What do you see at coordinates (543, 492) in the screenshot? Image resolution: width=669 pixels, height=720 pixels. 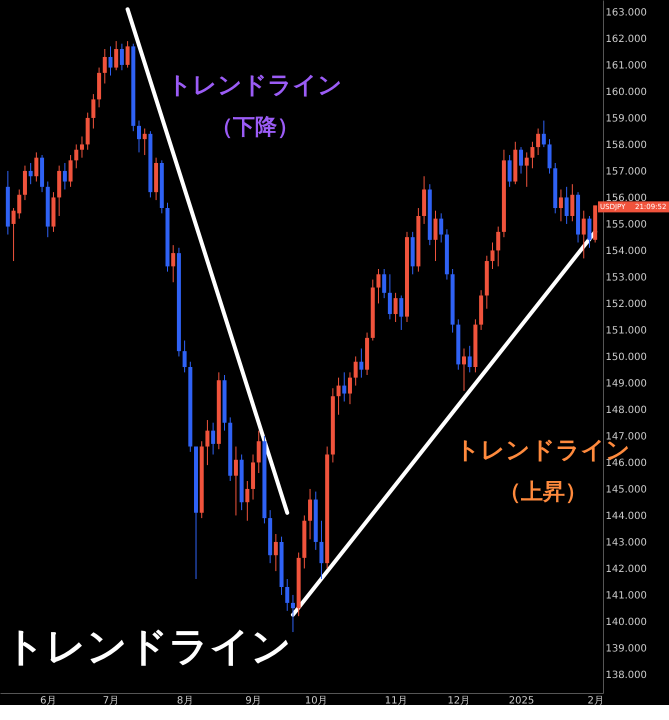 I see `annotation: （上昇）` at bounding box center [543, 492].